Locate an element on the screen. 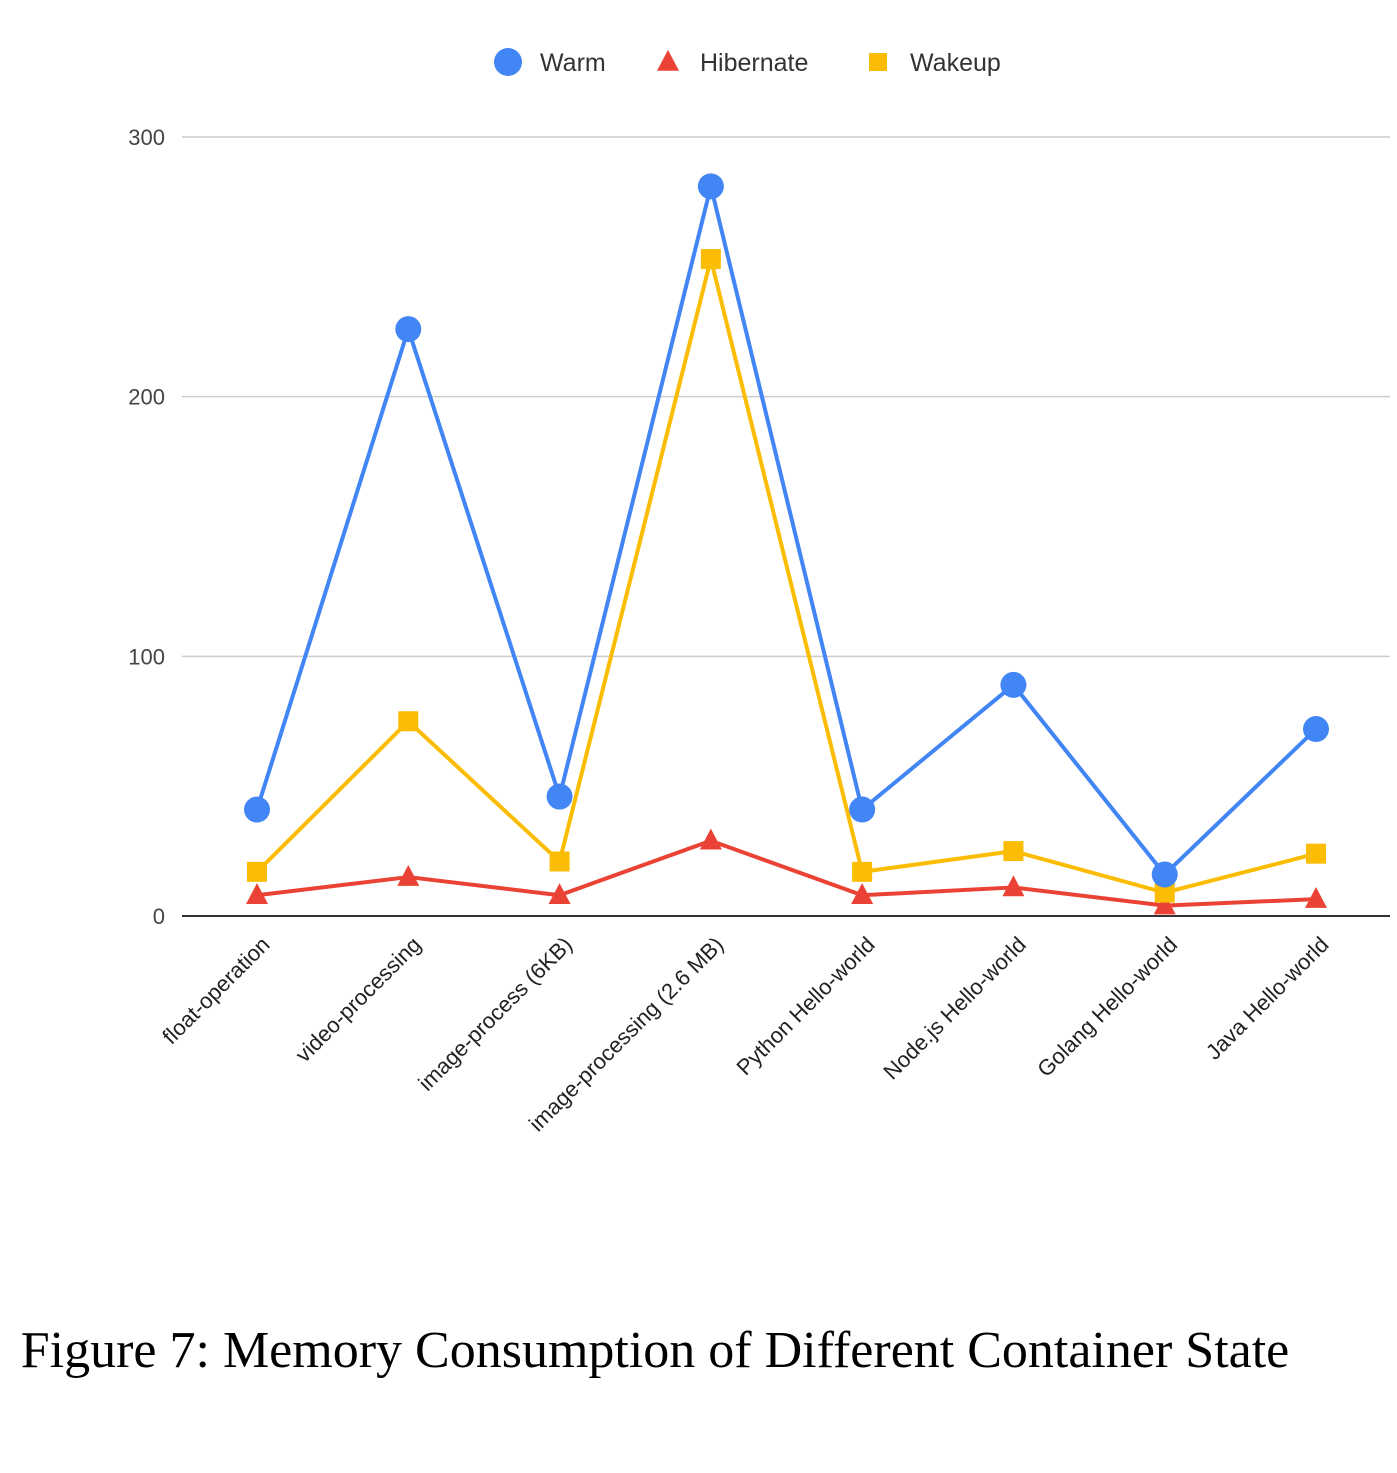 Image resolution: width=1397 pixels, height=1473 pixels. legend-item-warm: Warm is located at coordinates (550, 62).